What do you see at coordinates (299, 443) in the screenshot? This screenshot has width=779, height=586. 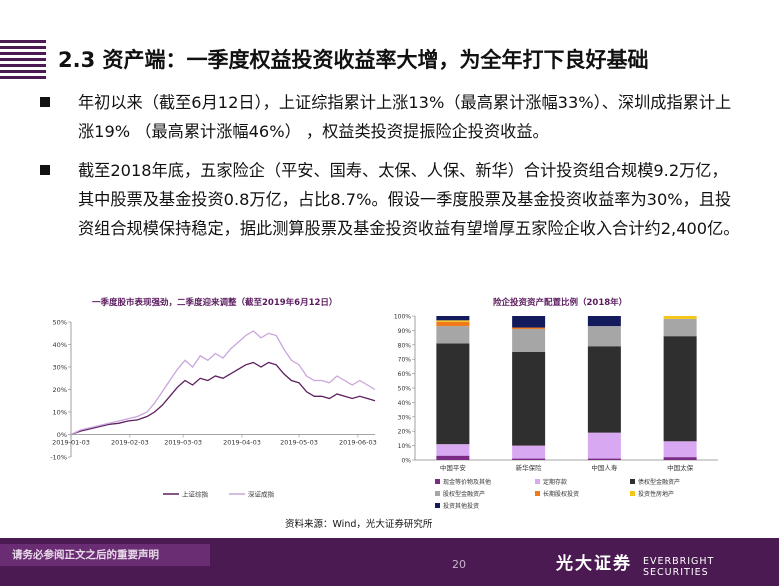 I see `x-tick-label: 2019-05-03` at bounding box center [299, 443].